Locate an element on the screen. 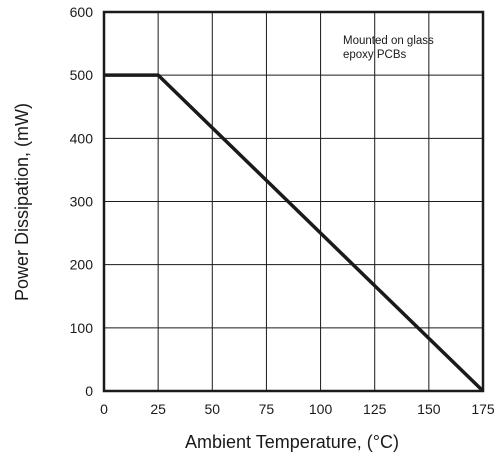  x-axis-label: Ambient Temperature, (°C) is located at coordinates (292, 442).